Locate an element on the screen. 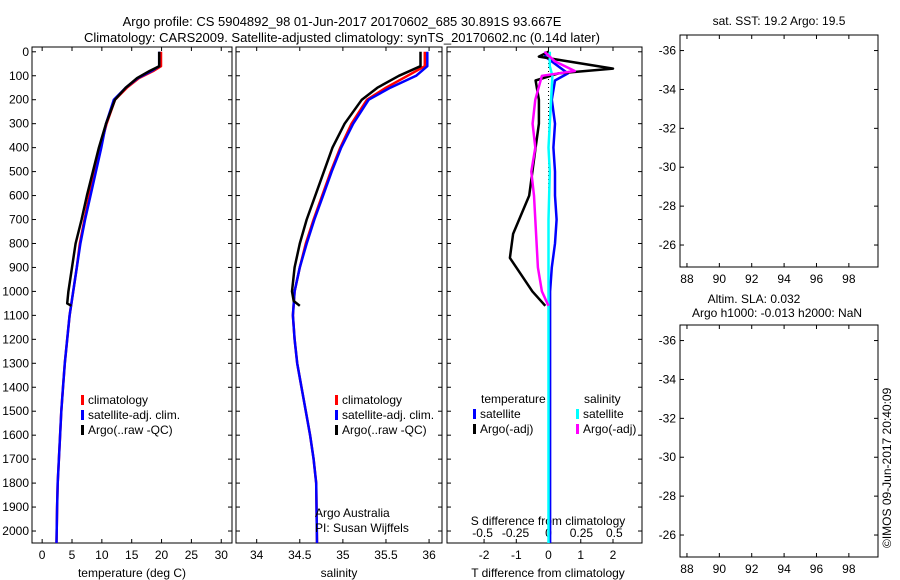 This screenshot has height=580, width=900. depth-tick-label: 500 is located at coordinates (19, 172).